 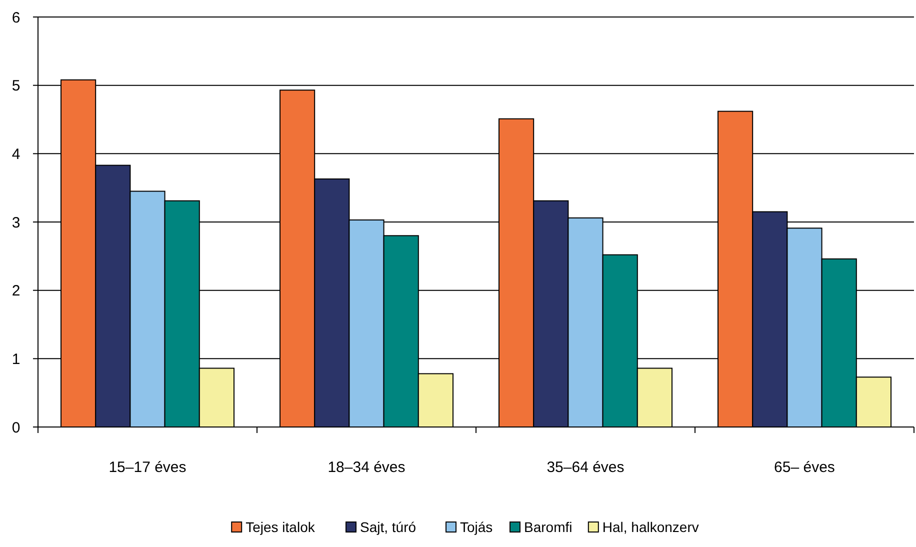 I want to click on y-tick-label: 3, so click(x=16, y=223).